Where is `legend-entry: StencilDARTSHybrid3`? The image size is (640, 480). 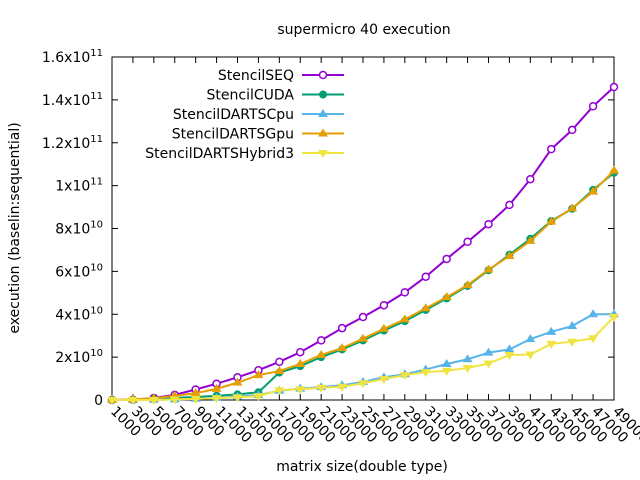
legend-entry: StencilDARTSHybrid3 is located at coordinates (244, 154).